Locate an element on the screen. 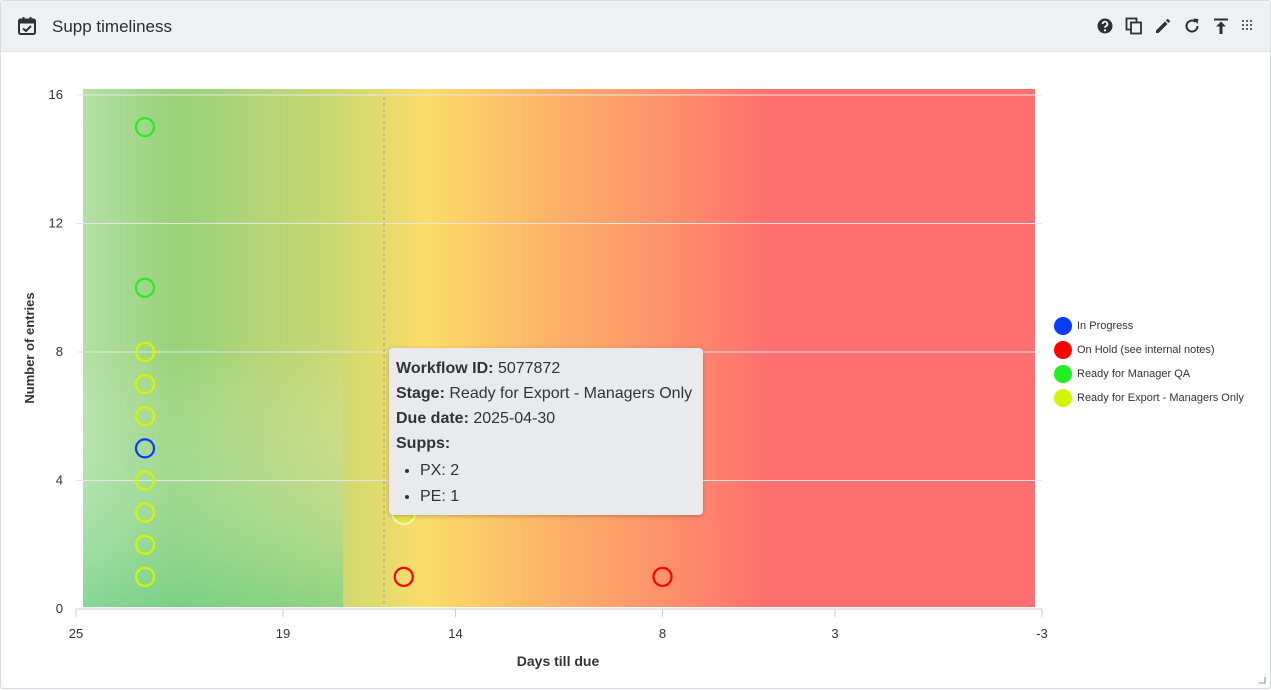  y-axis-label: Number of entries is located at coordinates (29, 347).